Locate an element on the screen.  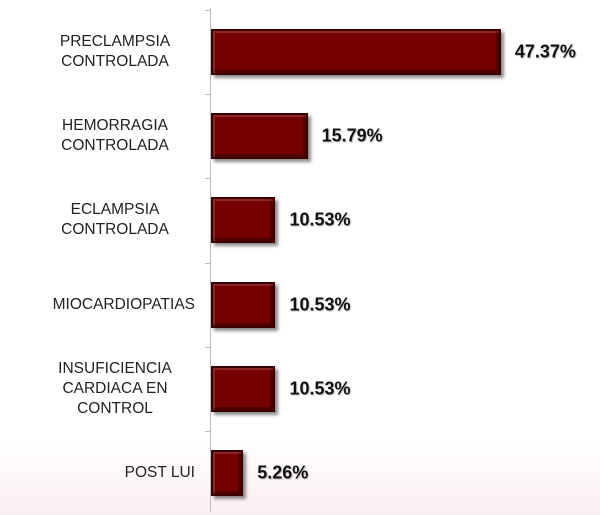
value-label: 15.79% is located at coordinates (352, 135).